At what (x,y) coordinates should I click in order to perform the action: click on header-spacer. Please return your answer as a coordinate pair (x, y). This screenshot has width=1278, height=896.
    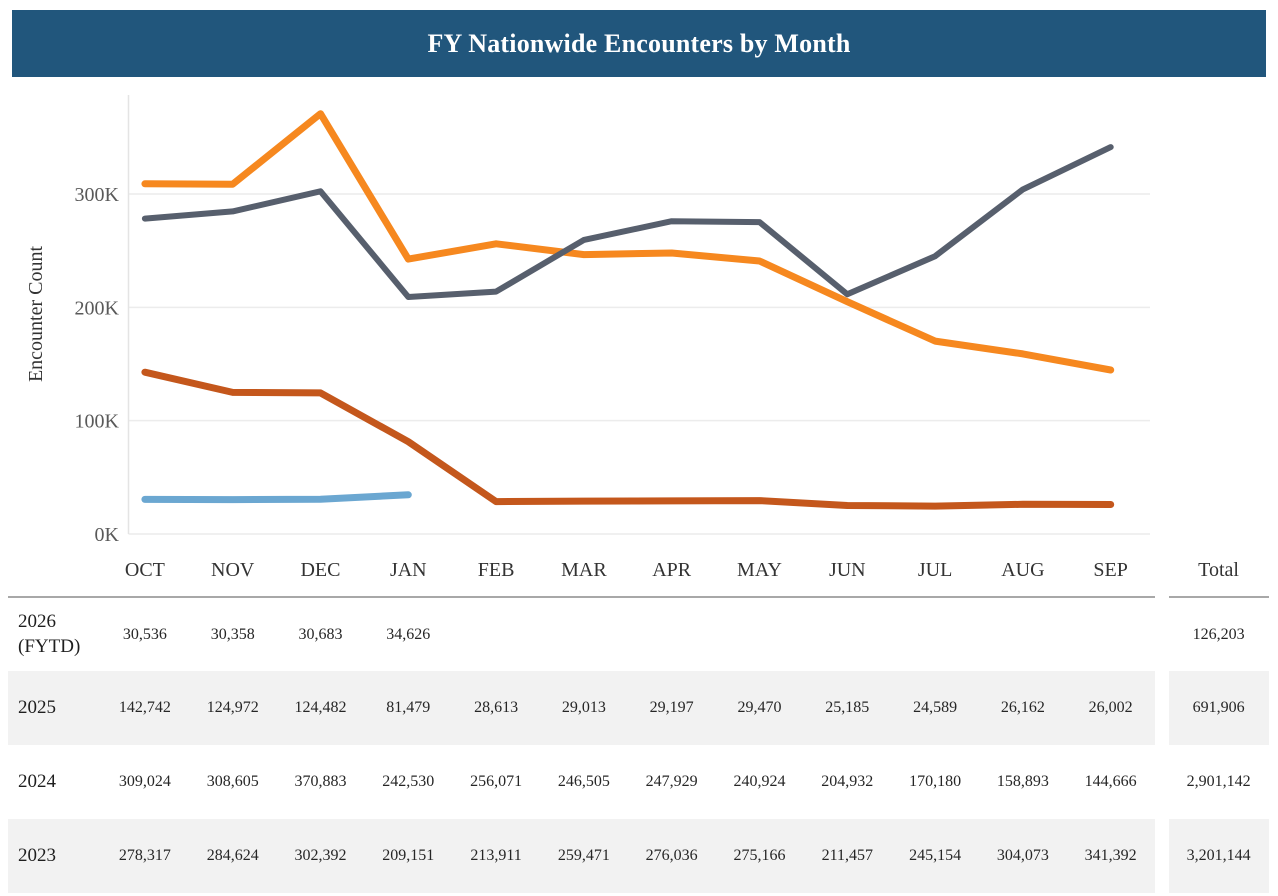
    Looking at the image, I should click on (1161, 571).